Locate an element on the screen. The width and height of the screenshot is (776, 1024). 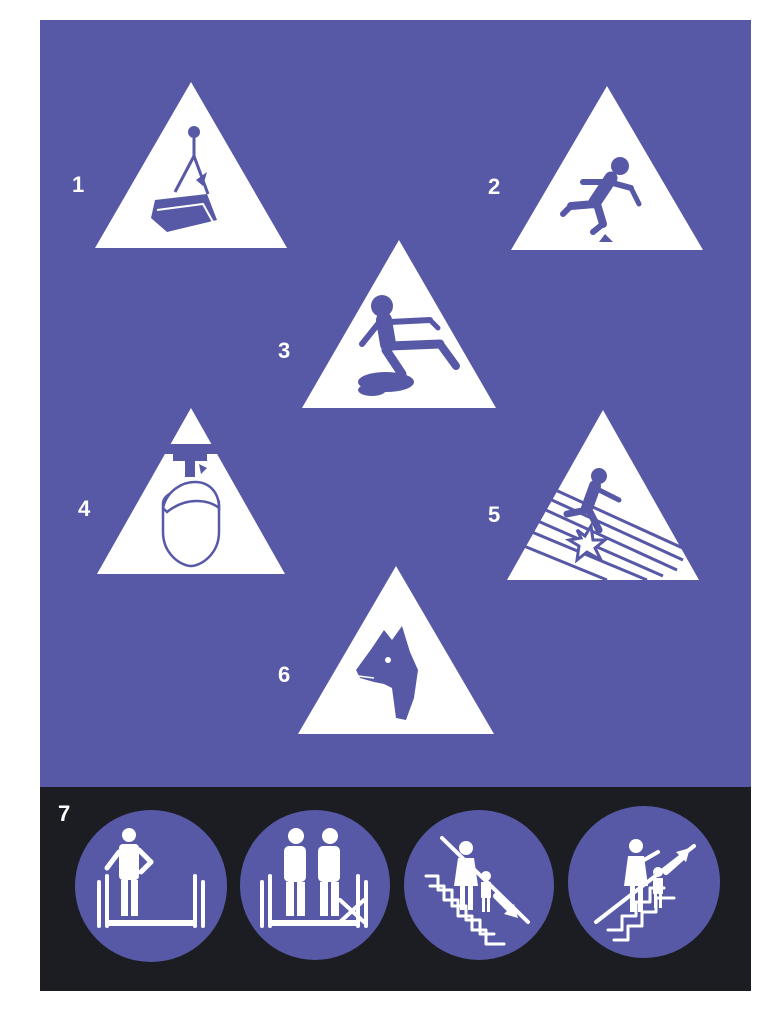
sign-number-5: 5 is located at coordinates (494, 514).